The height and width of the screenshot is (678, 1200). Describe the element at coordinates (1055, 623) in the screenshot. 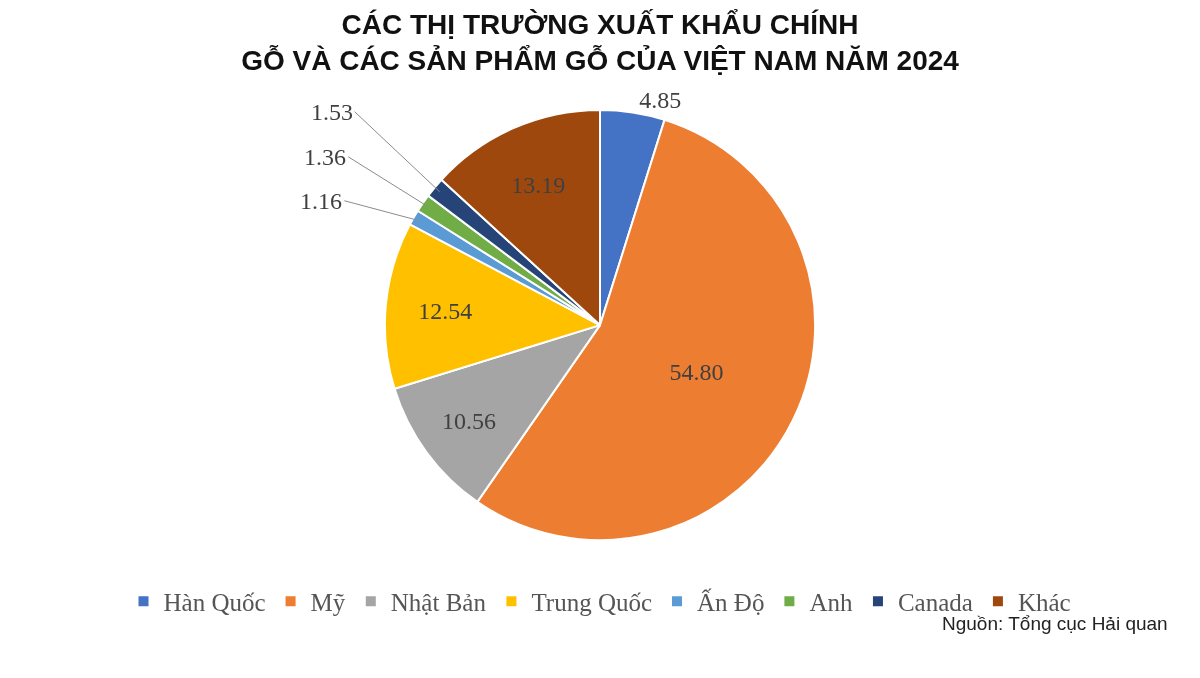

I see `text: Nguồn: Tổng cục Hải quan` at that location.